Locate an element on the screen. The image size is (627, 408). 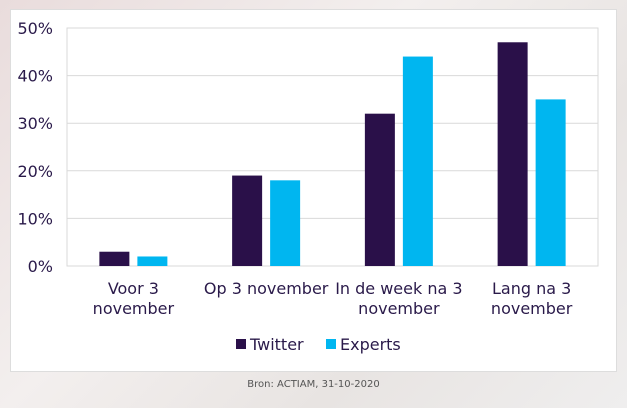
x-tick-label: Lang na 3 november is located at coordinates (532, 298).